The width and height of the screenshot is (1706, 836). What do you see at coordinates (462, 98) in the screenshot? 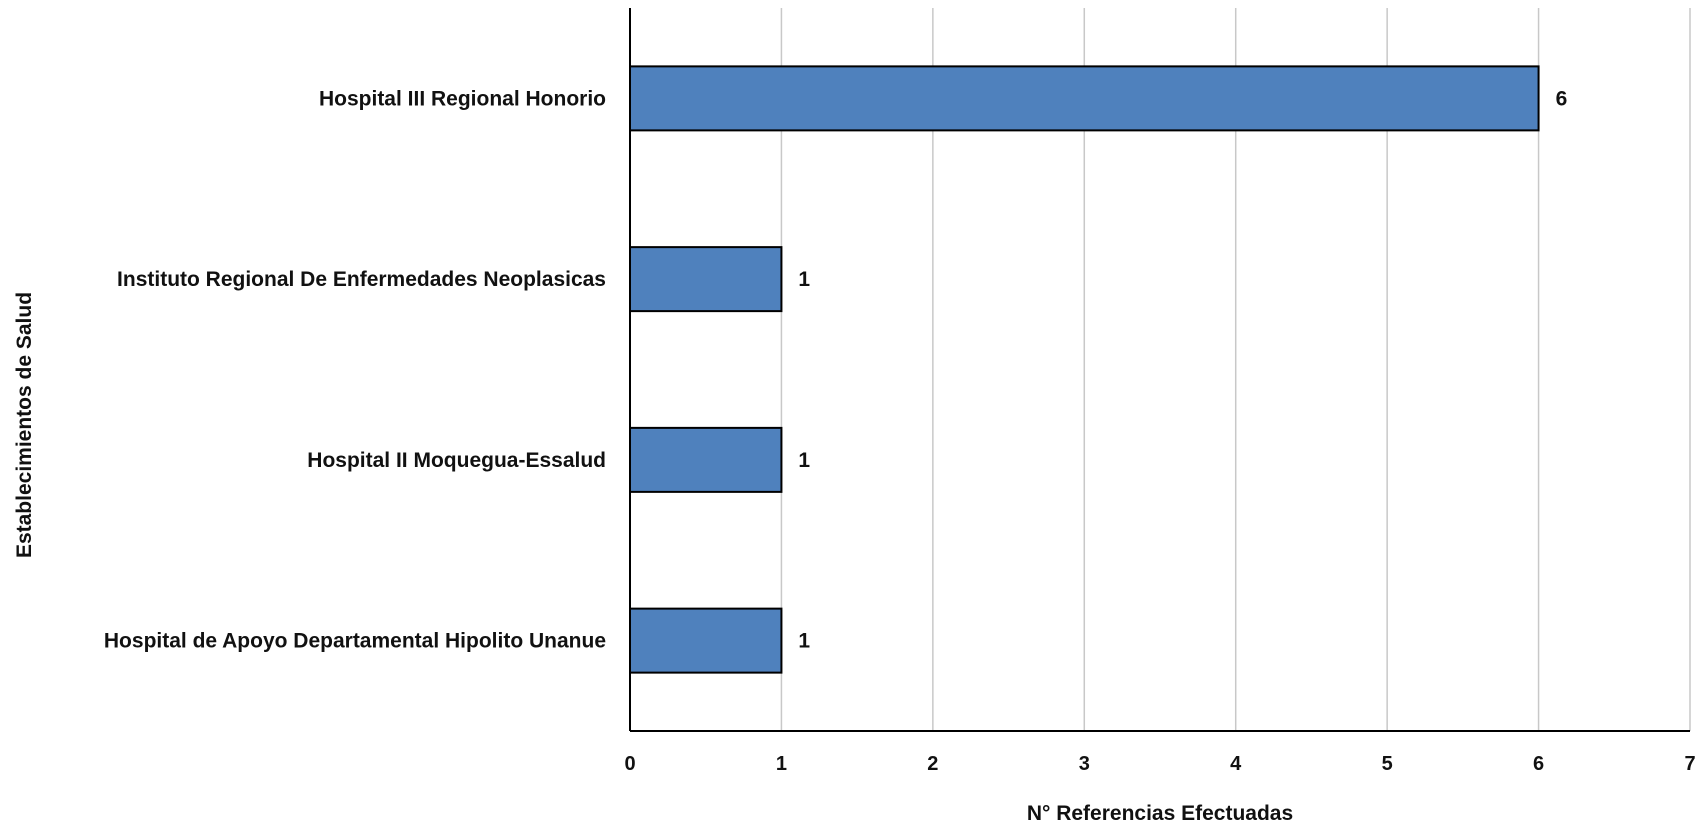
I see `y-category-label: Hospital III Regional Honorio` at bounding box center [462, 98].